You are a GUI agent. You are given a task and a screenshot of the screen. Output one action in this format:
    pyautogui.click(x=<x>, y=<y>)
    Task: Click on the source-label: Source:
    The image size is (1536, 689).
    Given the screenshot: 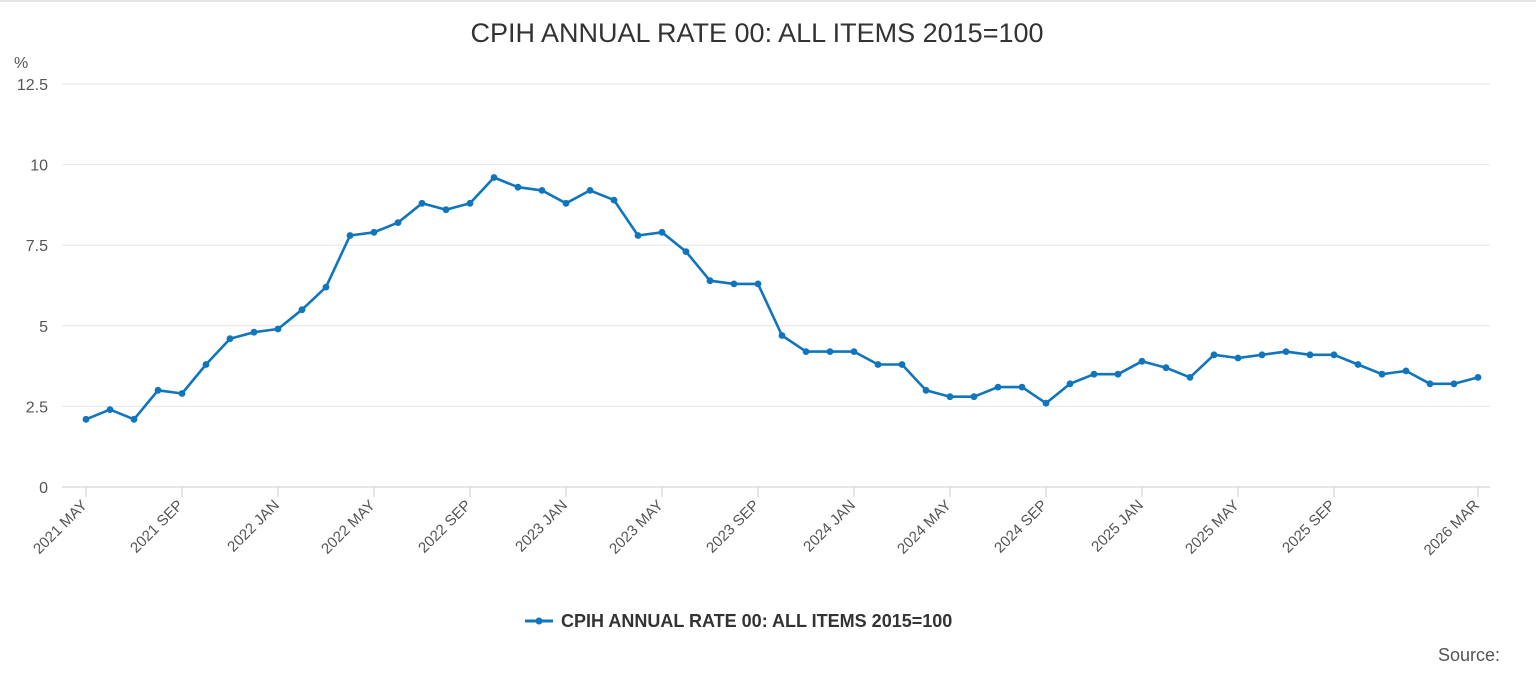 What is the action you would take?
    pyautogui.click(x=1469, y=655)
    